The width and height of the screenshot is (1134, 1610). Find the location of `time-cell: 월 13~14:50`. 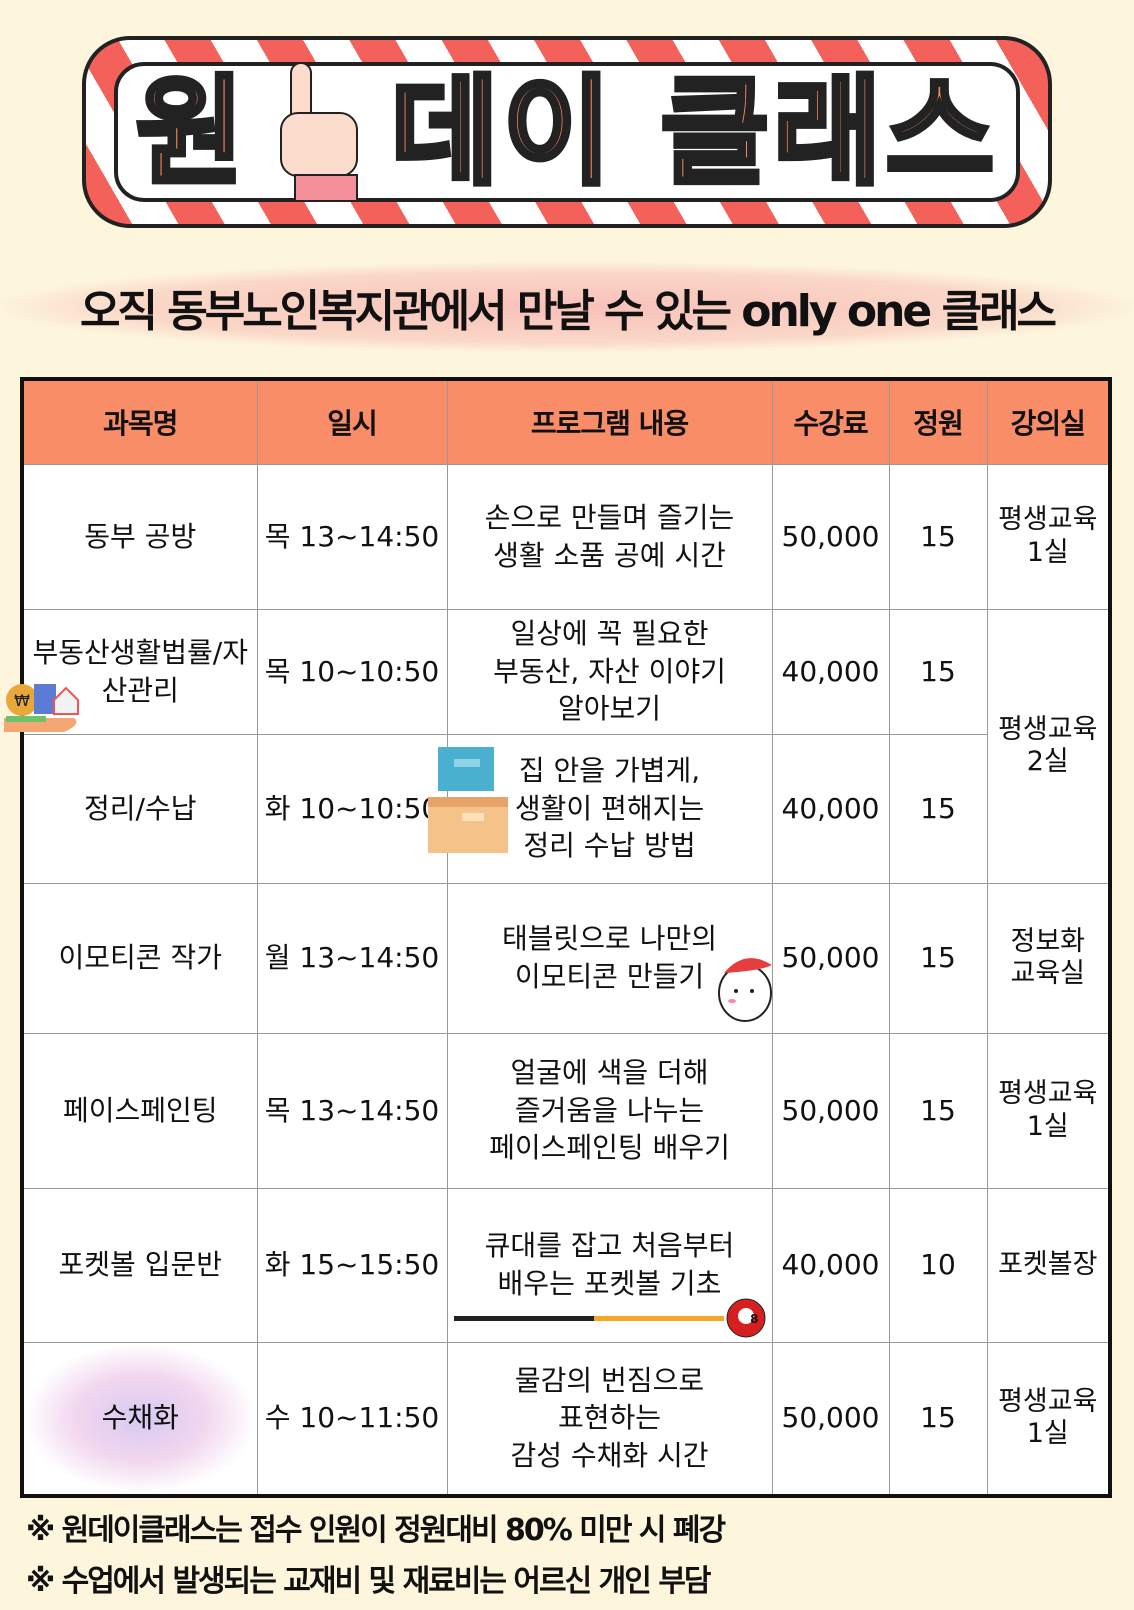

time-cell: 월 13~14:50 is located at coordinates (352, 958).